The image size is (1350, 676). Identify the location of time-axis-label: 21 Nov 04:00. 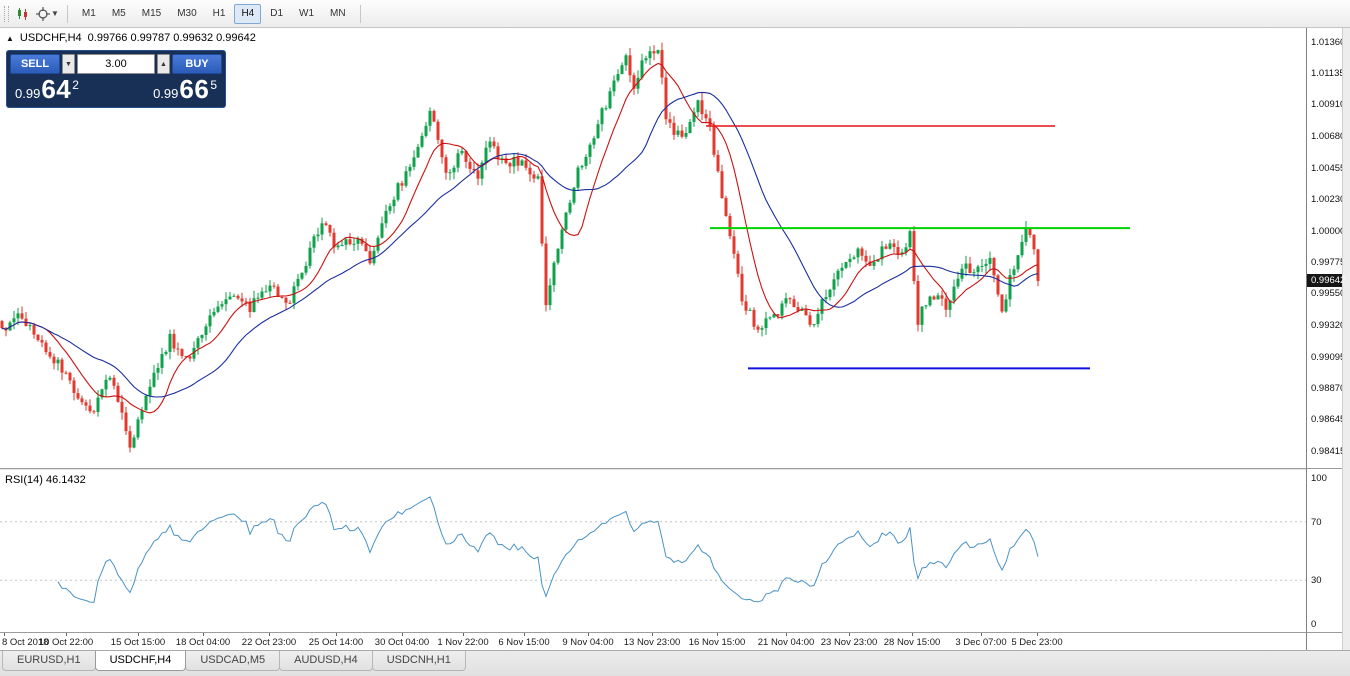
(786, 642).